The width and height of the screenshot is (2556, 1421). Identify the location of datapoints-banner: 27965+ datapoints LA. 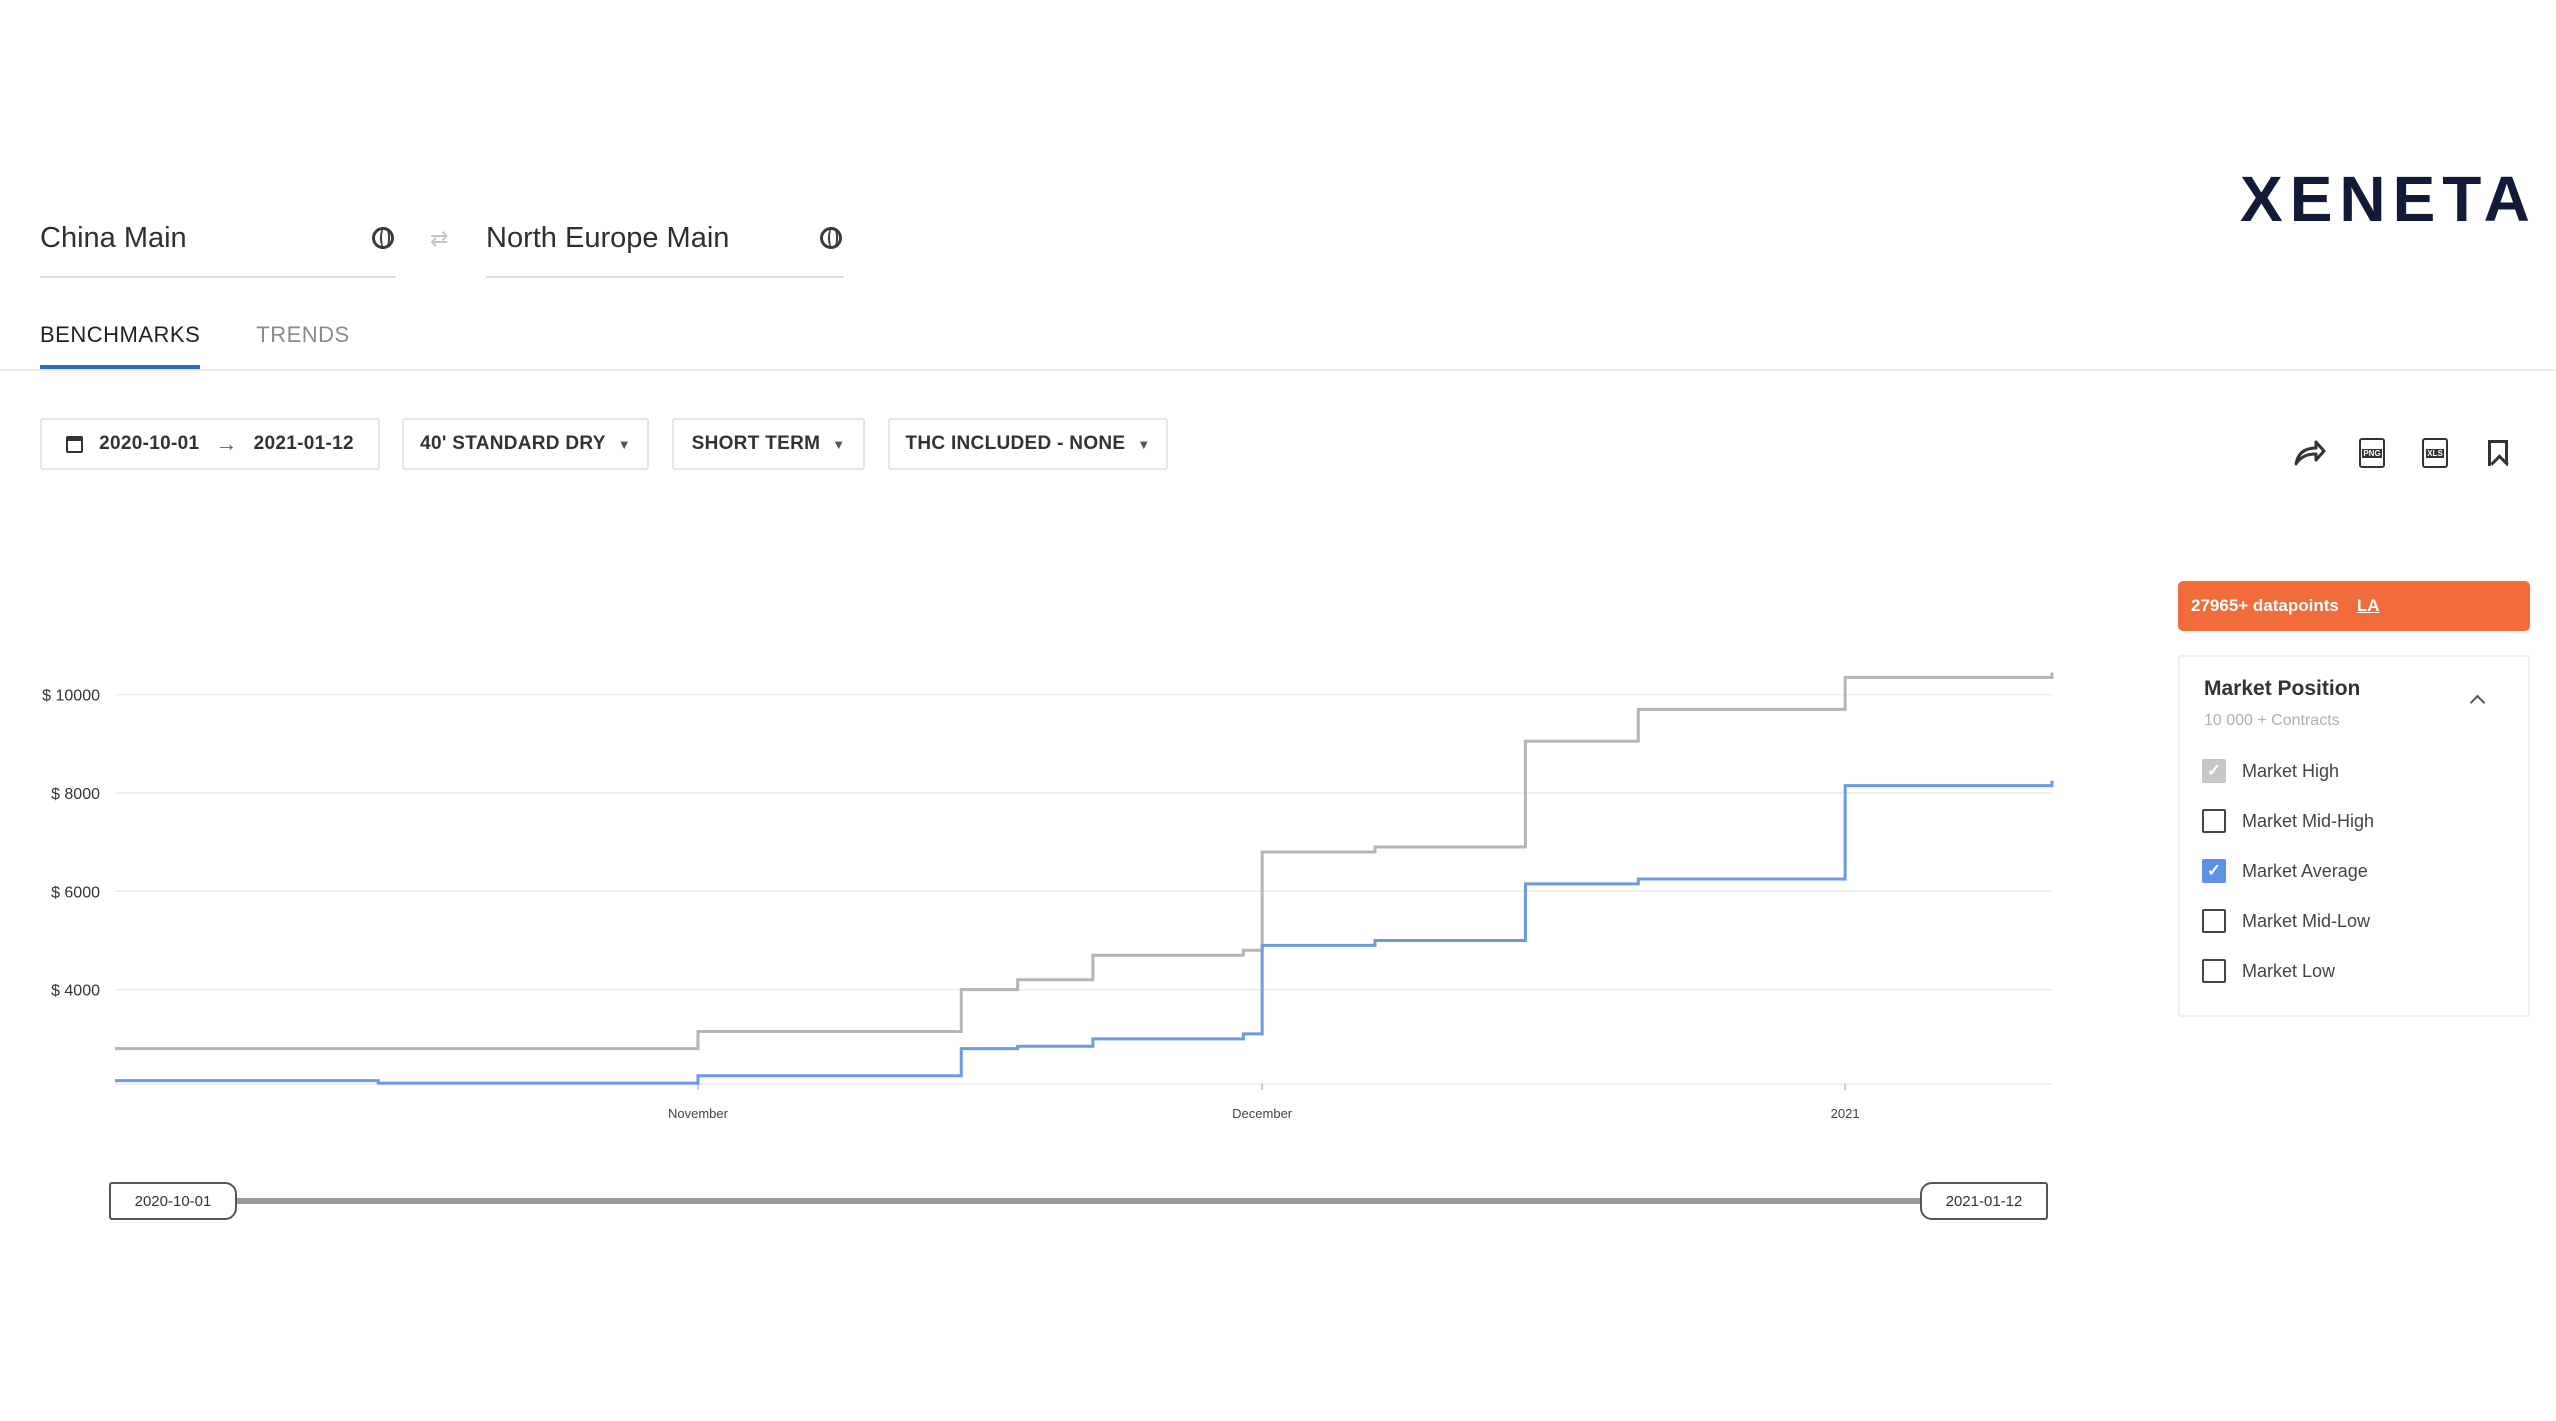
(2354, 606).